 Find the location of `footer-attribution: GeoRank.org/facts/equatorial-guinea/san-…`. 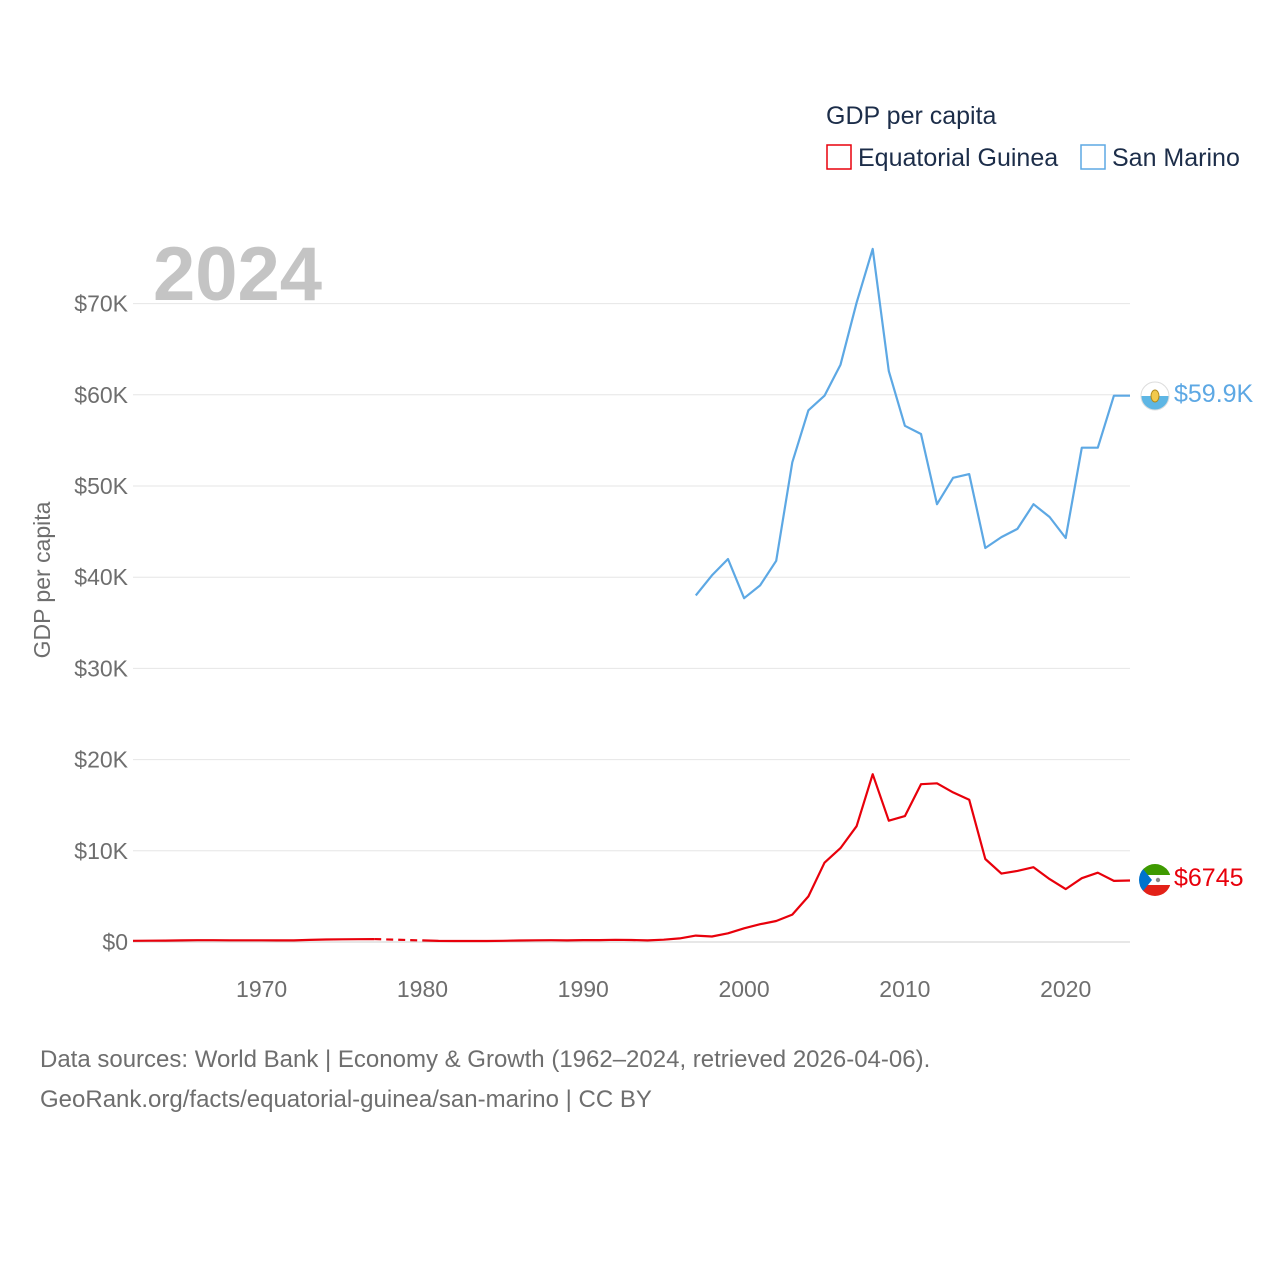

footer-attribution: GeoRank.org/facts/equatorial-guinea/san-… is located at coordinates (346, 1099).